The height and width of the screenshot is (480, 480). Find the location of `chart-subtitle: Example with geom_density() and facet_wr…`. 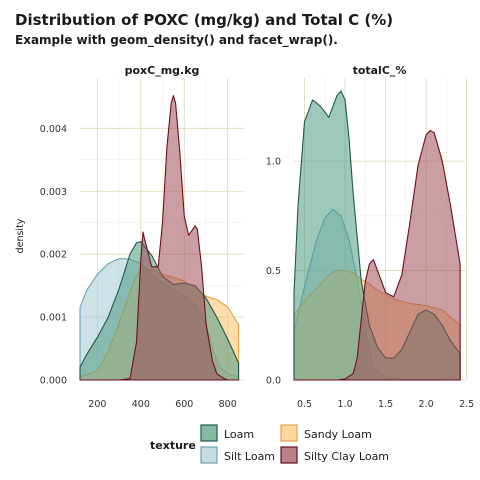

chart-subtitle: Example with geom_density() and facet_wr… is located at coordinates (176, 40).